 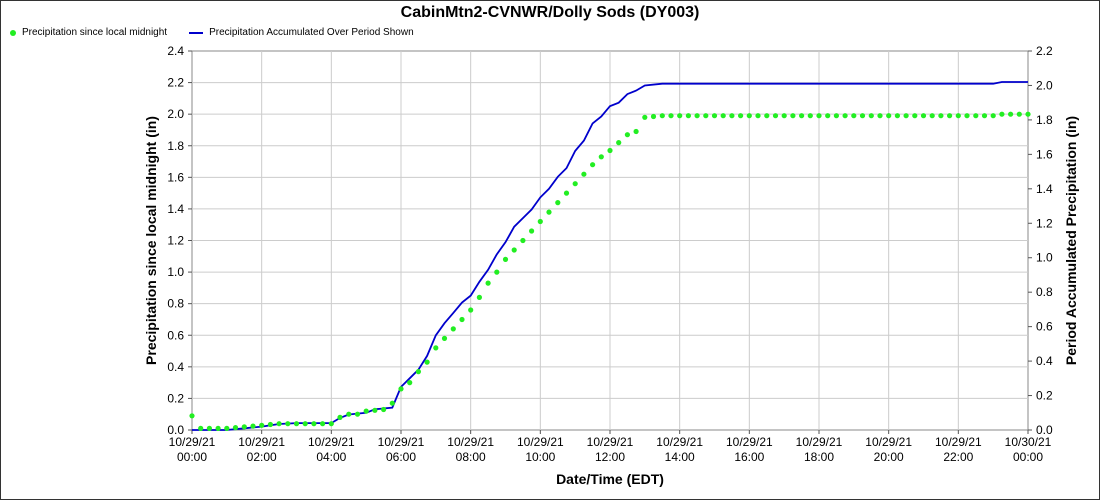 What do you see at coordinates (749, 457) in the screenshot?
I see `x-tick-label-time: 16:00` at bounding box center [749, 457].